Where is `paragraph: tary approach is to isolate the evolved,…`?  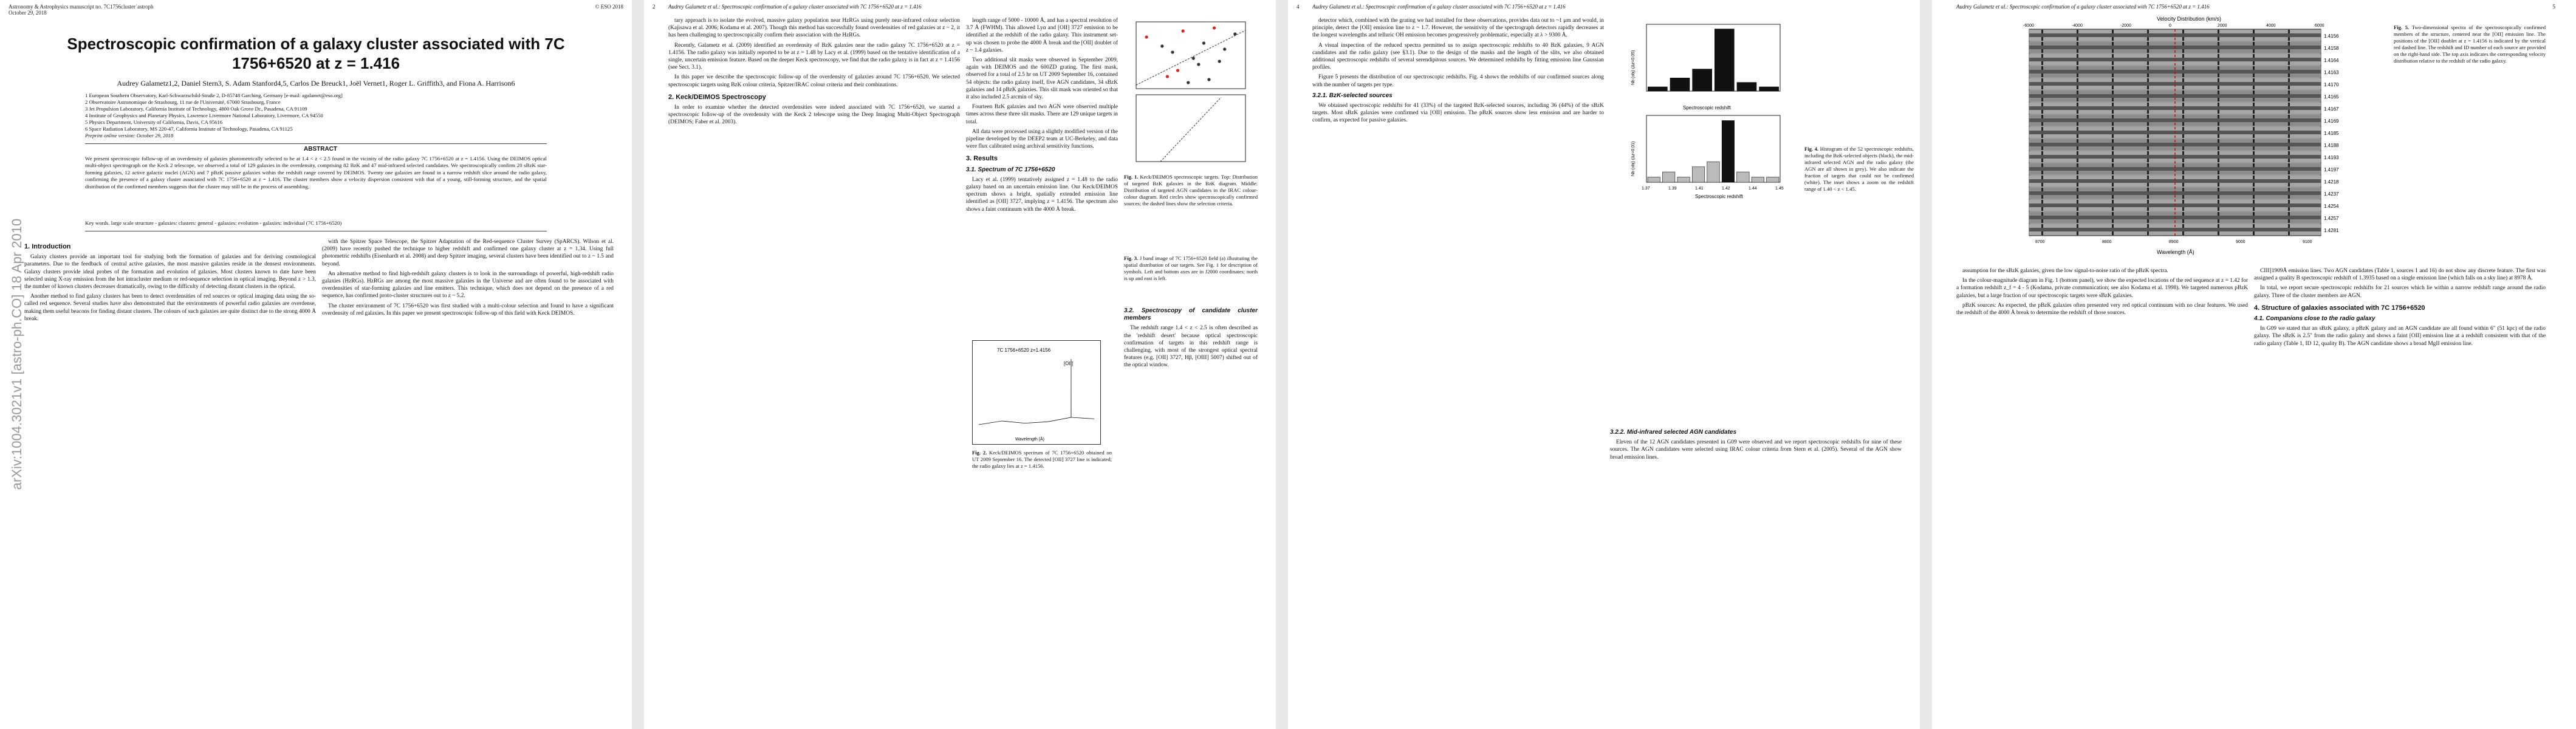
paragraph: tary approach is to isolate the evolved,… is located at coordinates (814, 29).